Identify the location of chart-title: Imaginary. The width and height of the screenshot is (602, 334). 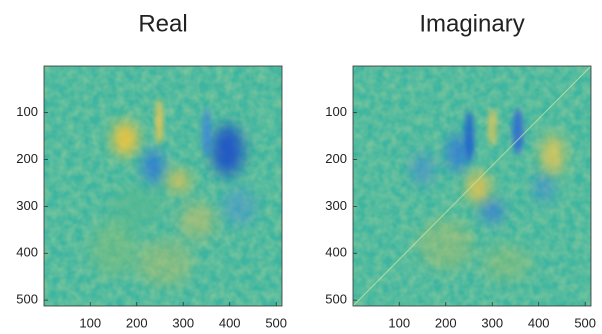
(471, 23).